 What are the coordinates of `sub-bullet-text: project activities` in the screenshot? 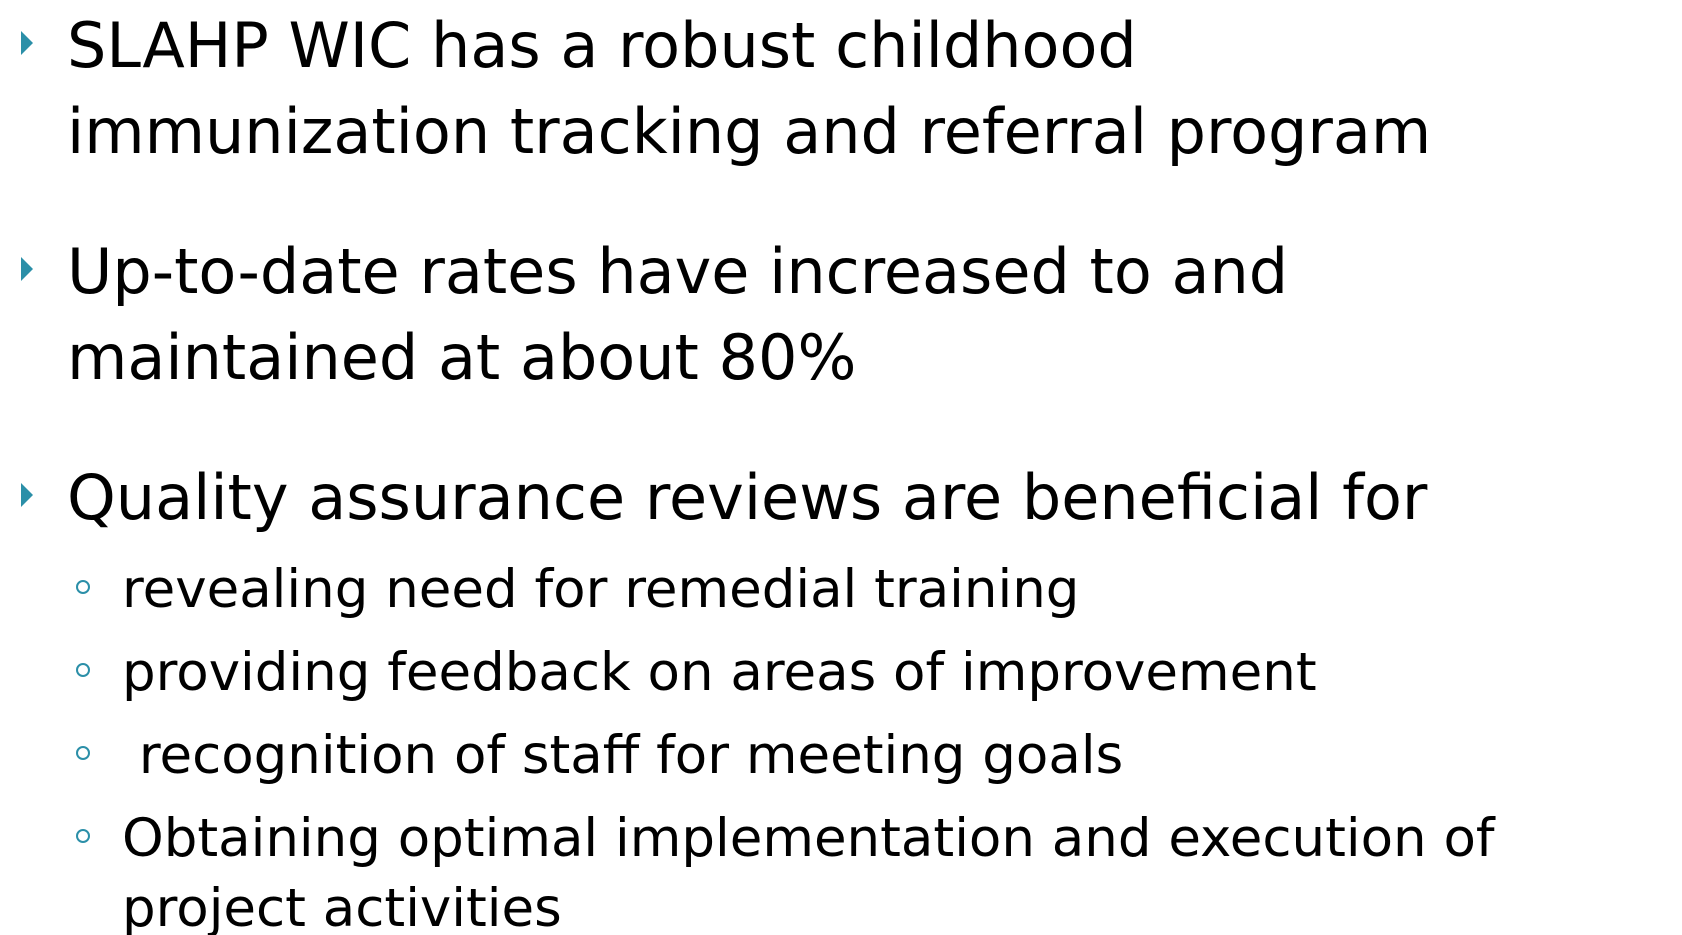 It's located at (342, 906).